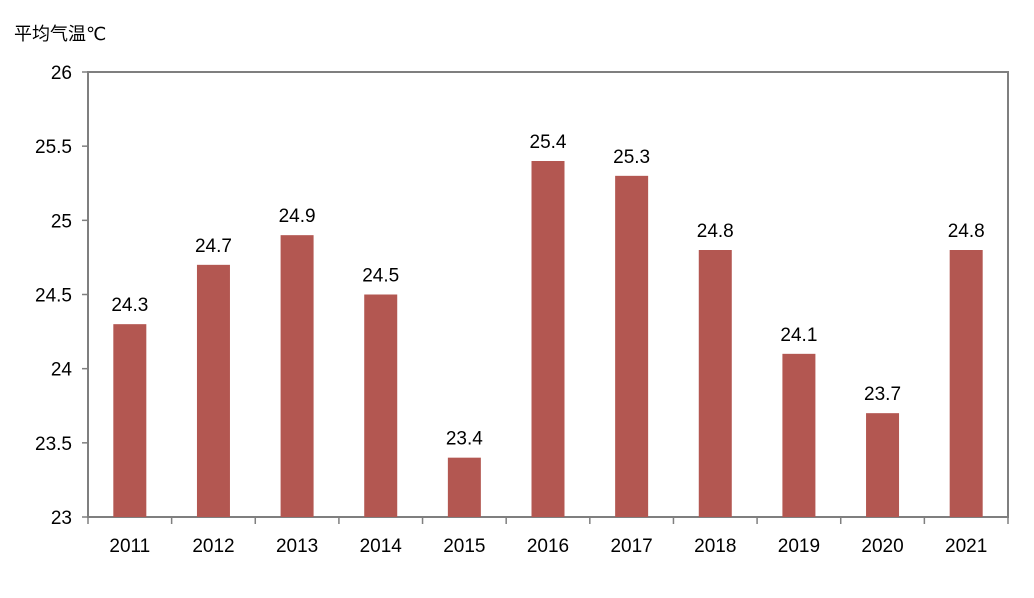  Describe the element at coordinates (61, 518) in the screenshot. I see `y-tick-label: 23` at that location.